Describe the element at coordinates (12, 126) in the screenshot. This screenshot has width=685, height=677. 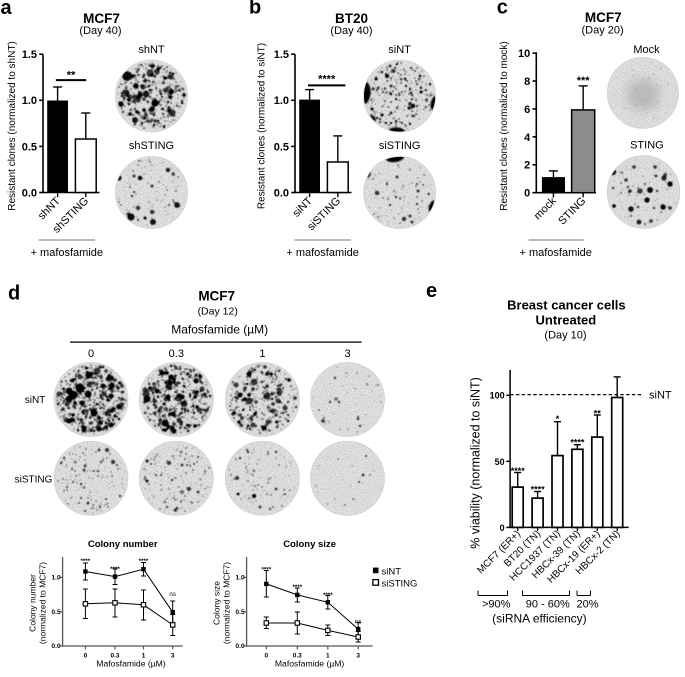
I see `svg-text:Resistant clones (normalized t: Resistant clones (normalized to shNT)` at that location.